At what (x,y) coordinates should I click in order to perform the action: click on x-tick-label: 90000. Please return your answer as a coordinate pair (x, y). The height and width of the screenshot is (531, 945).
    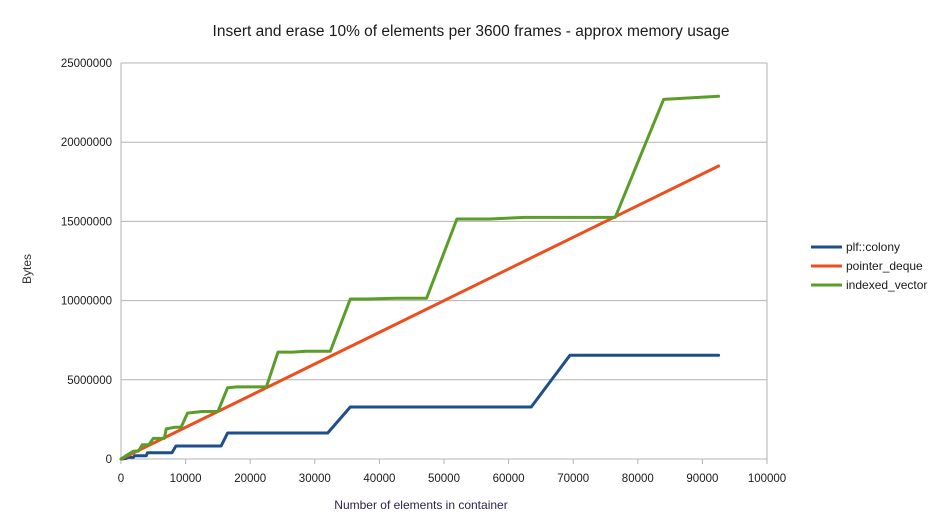
    Looking at the image, I should click on (702, 479).